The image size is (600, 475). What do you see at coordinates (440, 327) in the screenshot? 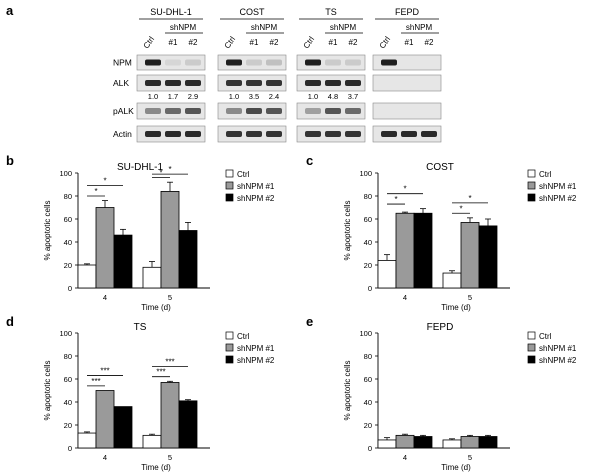
I see `chart-title: FEPD` at bounding box center [440, 327].